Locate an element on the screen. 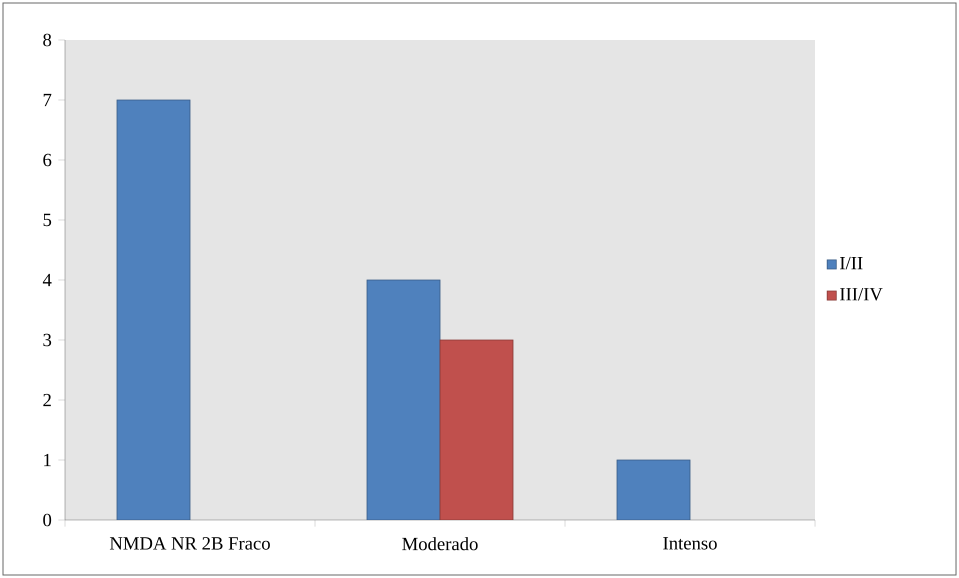 The height and width of the screenshot is (578, 959). y-tick-label: 3 is located at coordinates (47, 340).